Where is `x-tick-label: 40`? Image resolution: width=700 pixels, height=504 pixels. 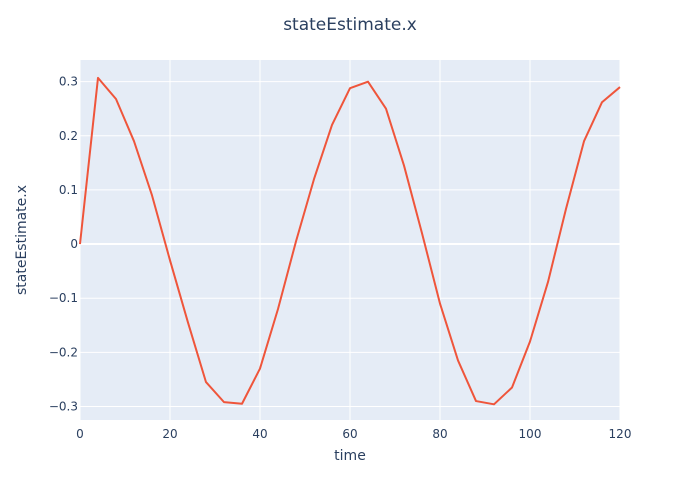
x-tick-label: 40 is located at coordinates (259, 434).